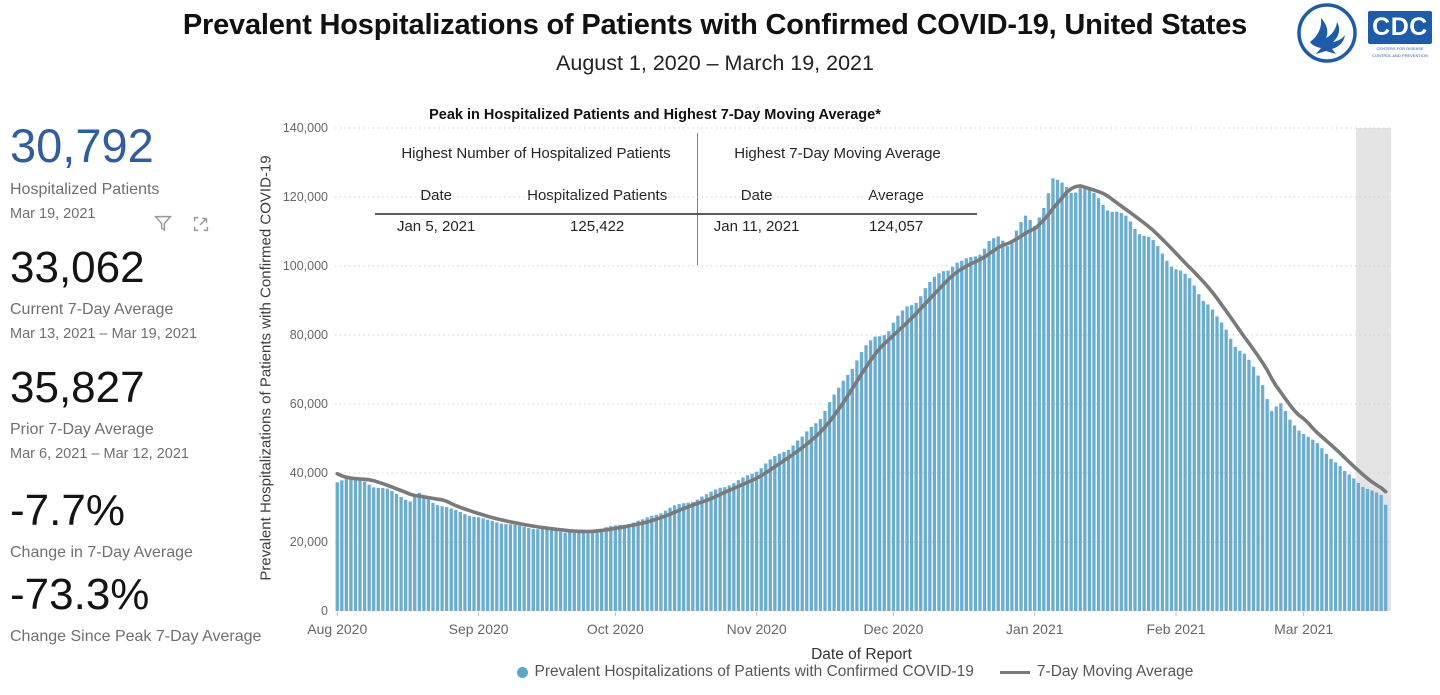  What do you see at coordinates (309, 542) in the screenshot?
I see `svg-text: 20,000` at bounding box center [309, 542].